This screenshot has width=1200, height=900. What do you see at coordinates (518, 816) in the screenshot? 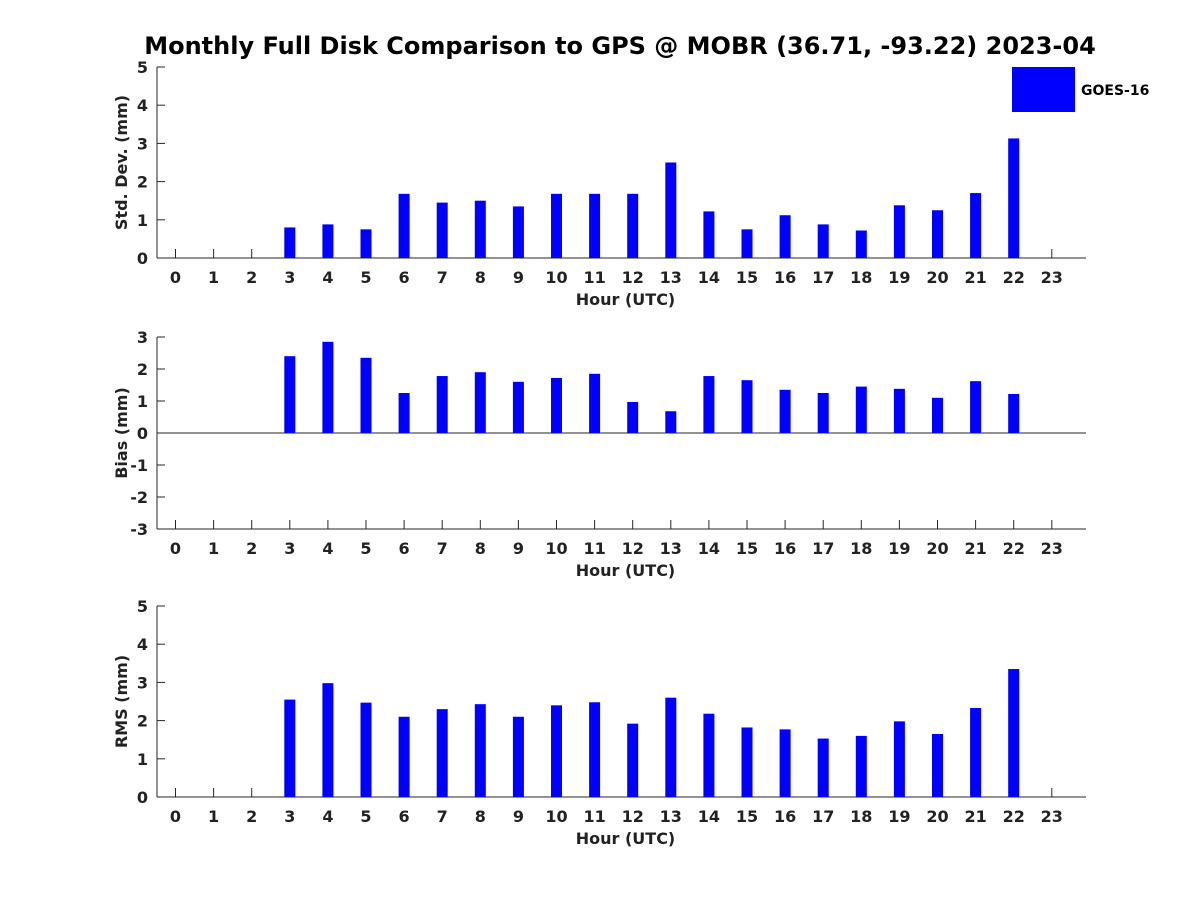
I see `x-tick-label: 9` at bounding box center [518, 816].